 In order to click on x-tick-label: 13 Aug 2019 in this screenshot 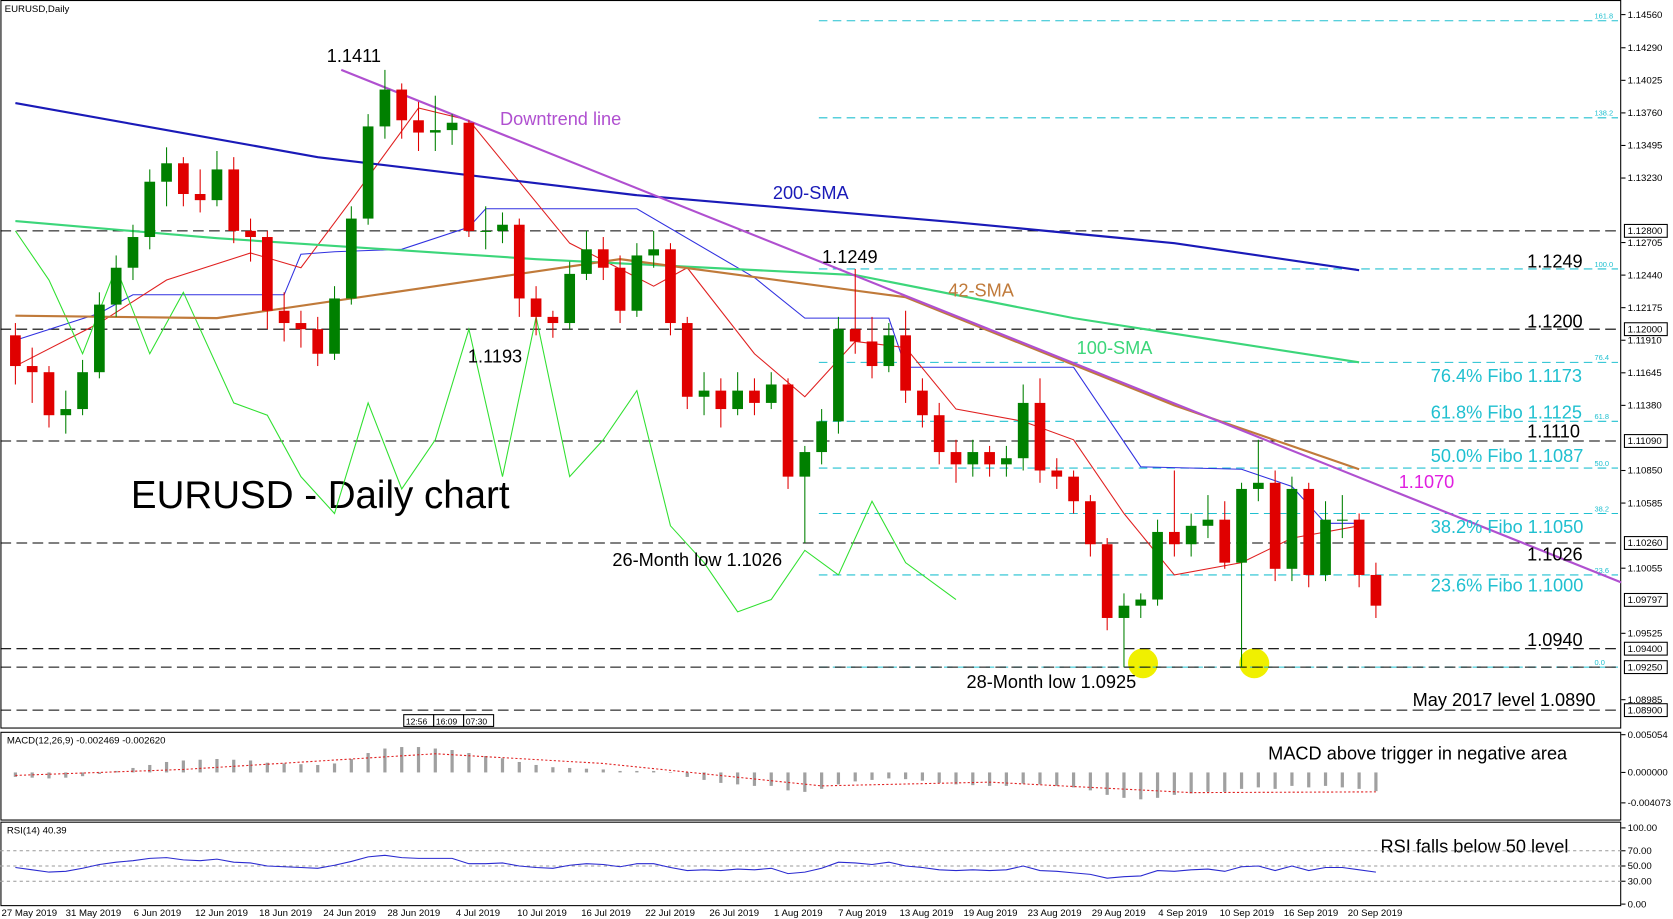, I will do `click(926, 913)`.